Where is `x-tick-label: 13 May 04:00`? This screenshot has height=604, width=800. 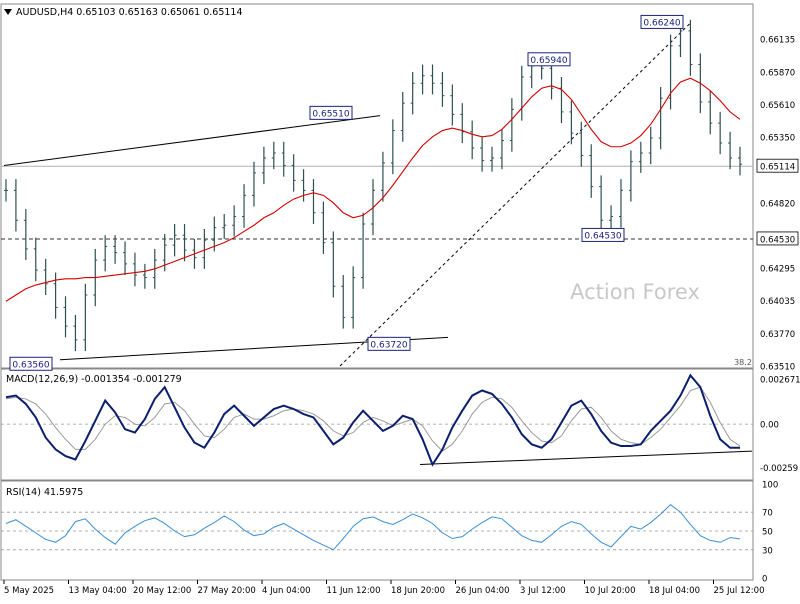 x-tick-label: 13 May 04:00 is located at coordinates (98, 591).